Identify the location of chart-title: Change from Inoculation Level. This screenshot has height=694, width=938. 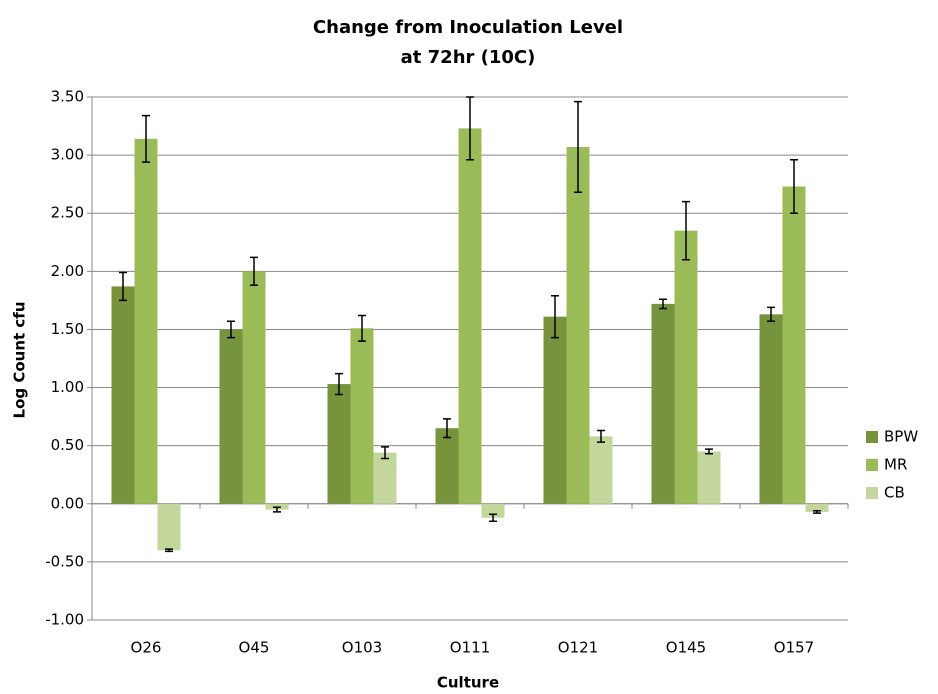
(468, 27).